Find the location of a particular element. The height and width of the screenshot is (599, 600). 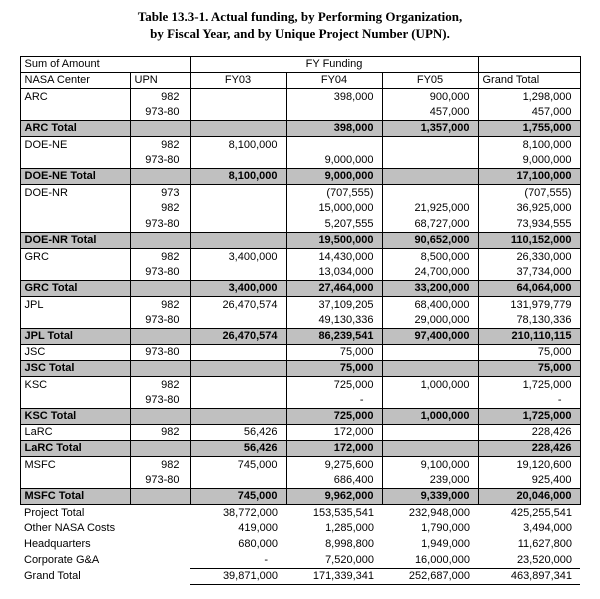

fy04-cell: 13,034,000 is located at coordinates (334, 272).